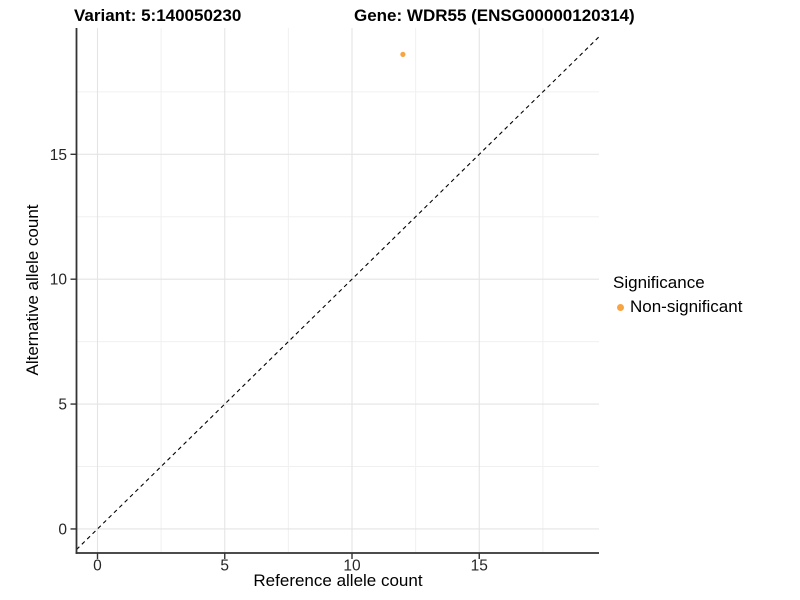 This screenshot has width=800, height=600. What do you see at coordinates (59, 280) in the screenshot?
I see `y-tick-label: 10` at bounding box center [59, 280].